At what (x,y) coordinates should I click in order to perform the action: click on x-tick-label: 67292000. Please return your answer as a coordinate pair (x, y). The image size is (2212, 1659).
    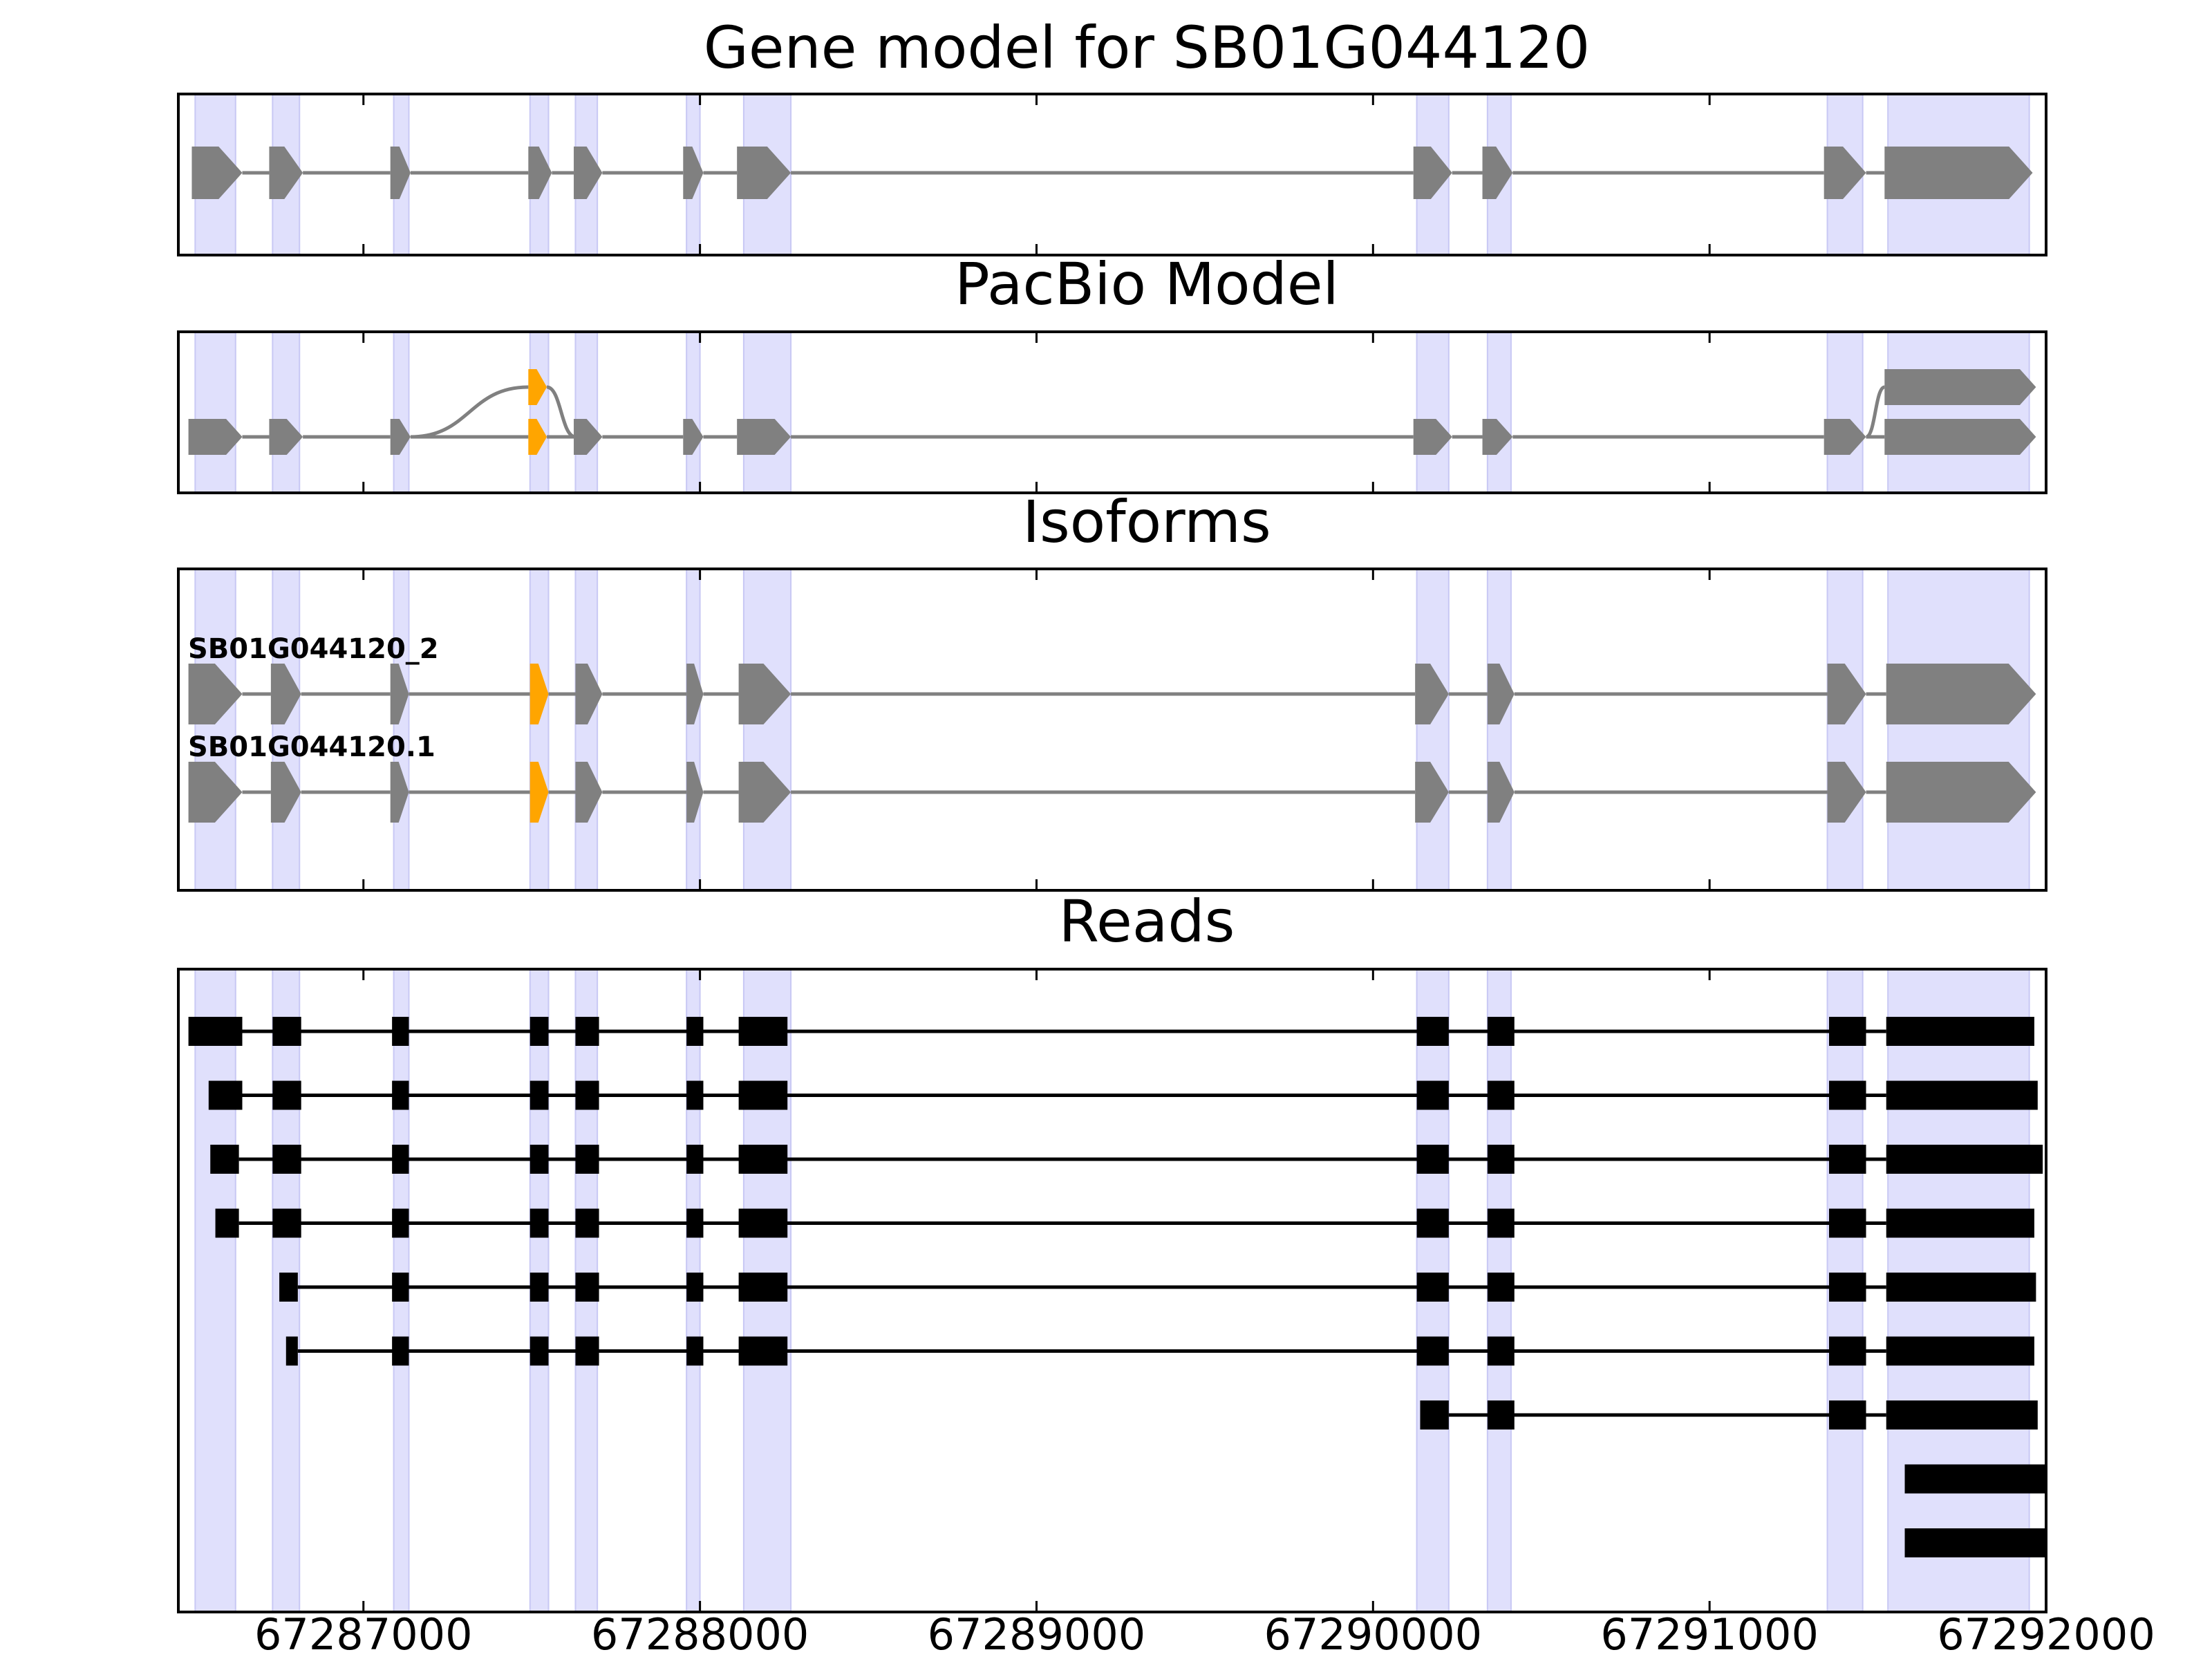
    Looking at the image, I should click on (2046, 1634).